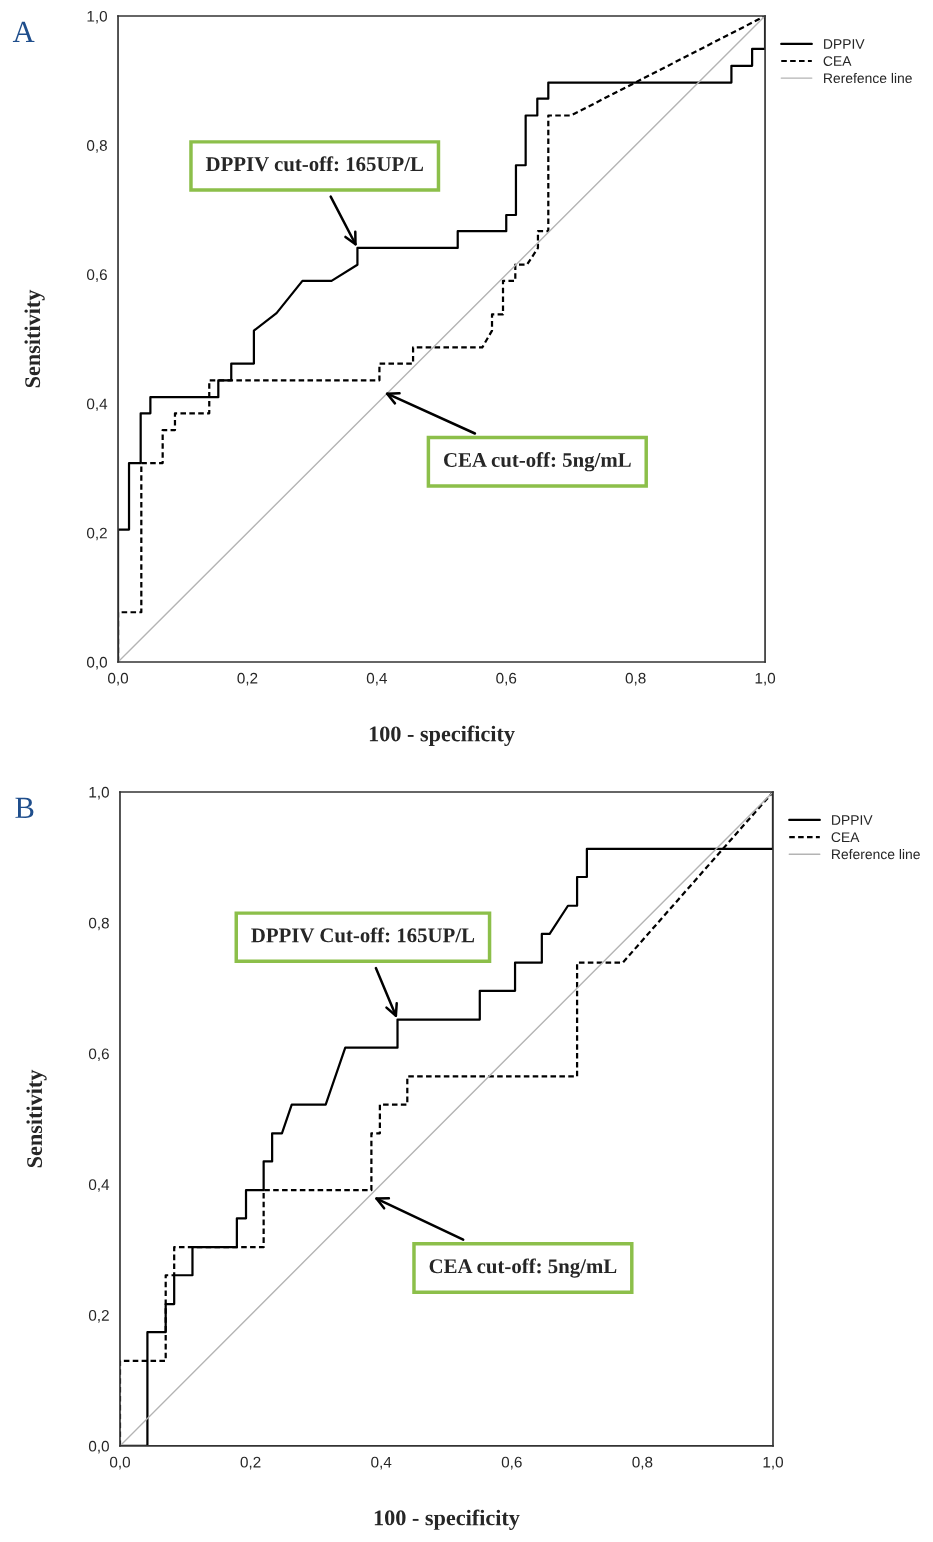  I want to click on legend-label: Reference line, so click(876, 854).